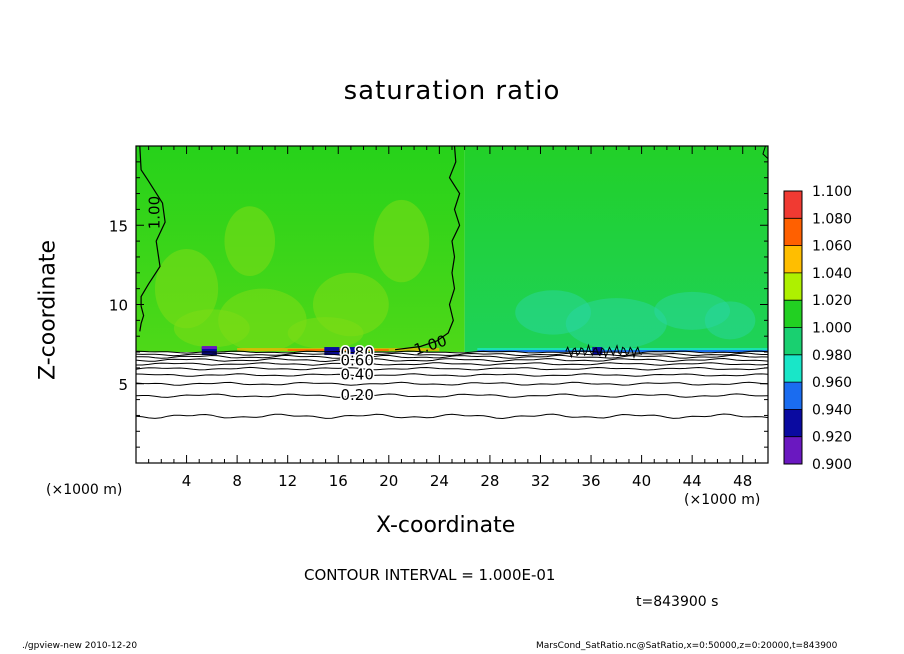  Describe the element at coordinates (832, 438) in the screenshot. I see `colorbar-label: 0.920` at that location.